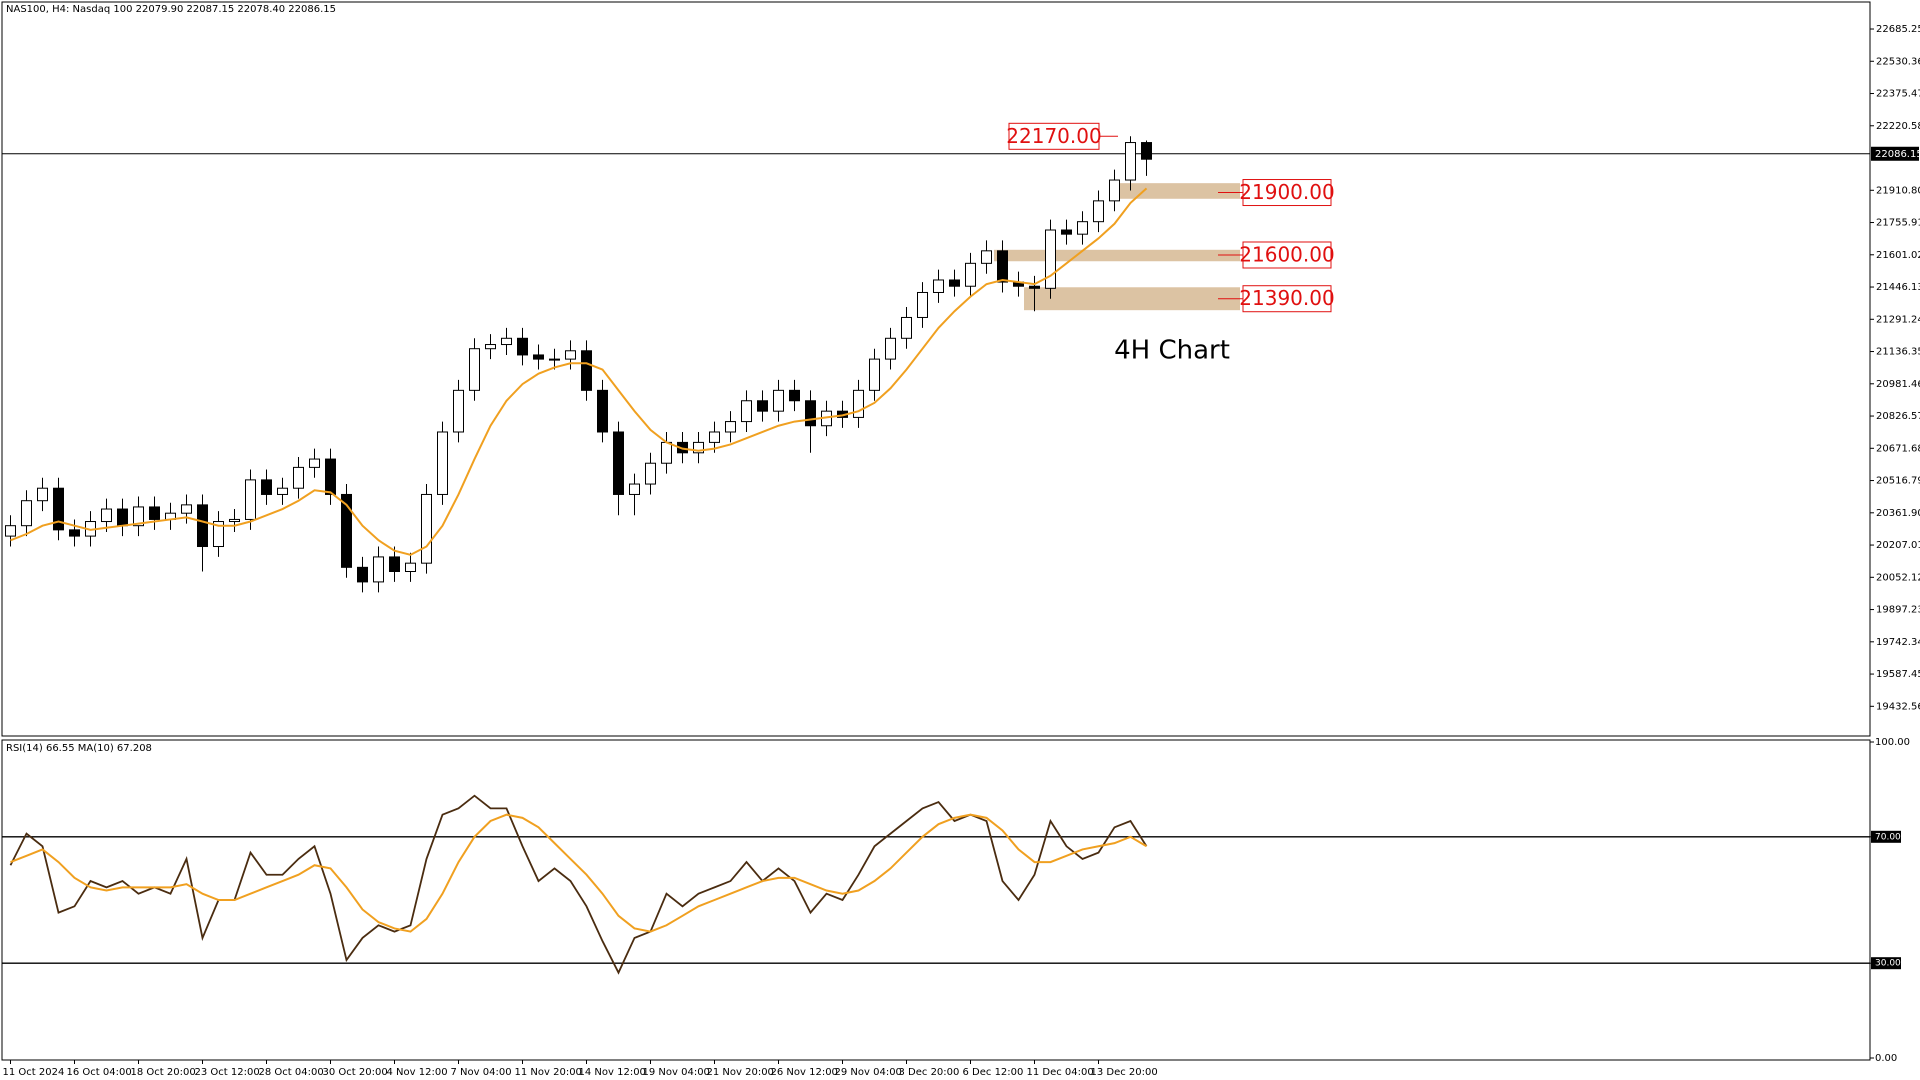  I want to click on y-tick-label: 21601.02, so click(1898, 255).